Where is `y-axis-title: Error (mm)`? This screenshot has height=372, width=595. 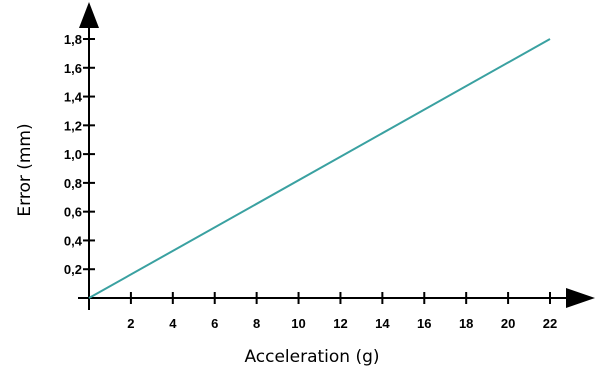 y-axis-title: Error (mm) is located at coordinates (25, 169).